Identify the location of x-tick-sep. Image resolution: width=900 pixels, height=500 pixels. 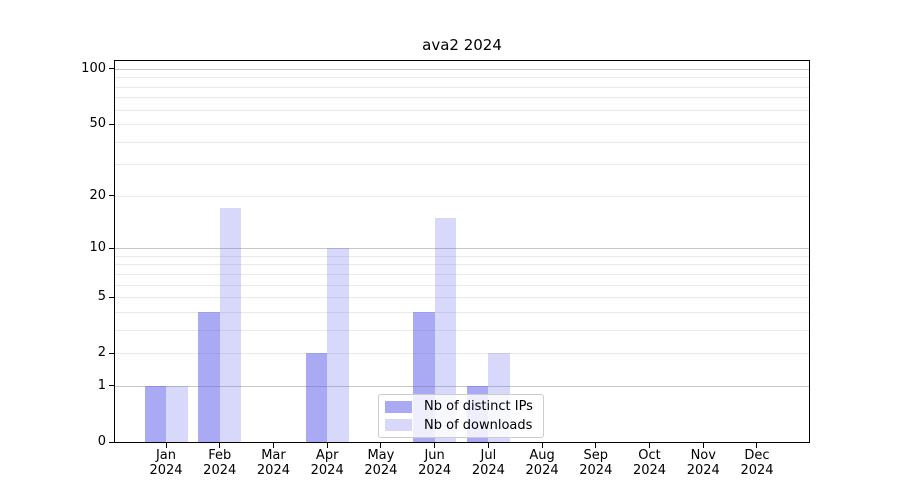
(596, 445).